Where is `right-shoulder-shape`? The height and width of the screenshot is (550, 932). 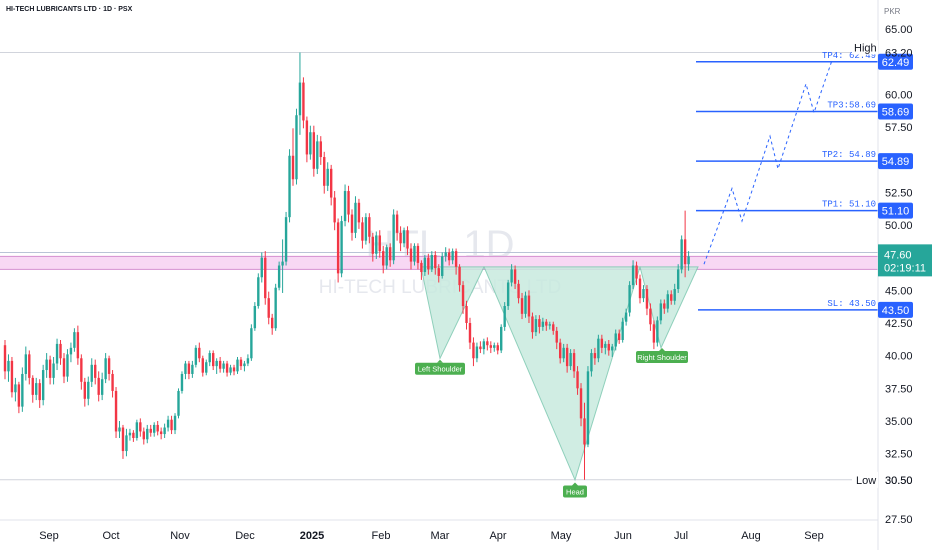 right-shoulder-shape is located at coordinates (669, 308).